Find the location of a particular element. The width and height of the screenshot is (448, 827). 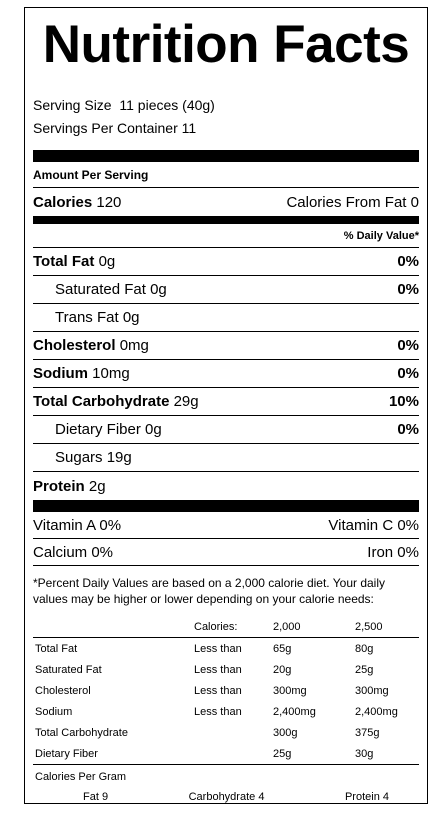

fat-per-gram: Fat 9 is located at coordinates (96, 797).